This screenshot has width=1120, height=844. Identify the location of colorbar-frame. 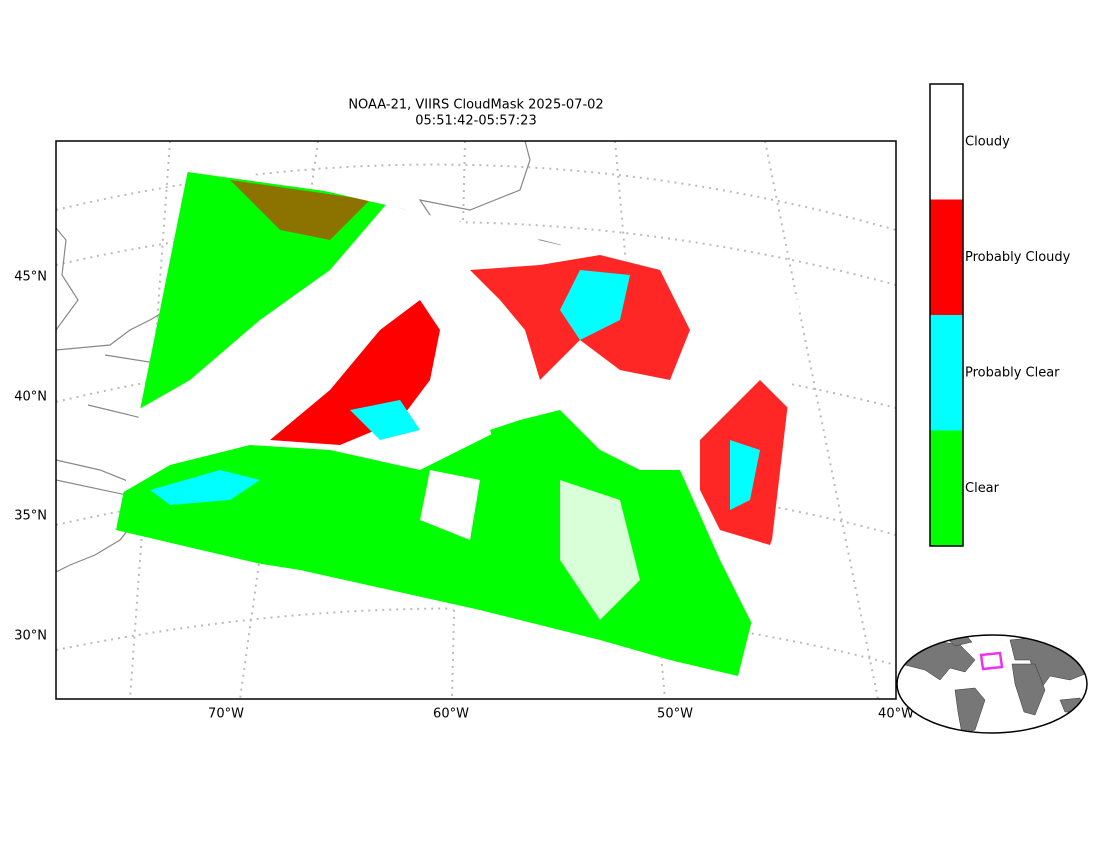
(946, 315).